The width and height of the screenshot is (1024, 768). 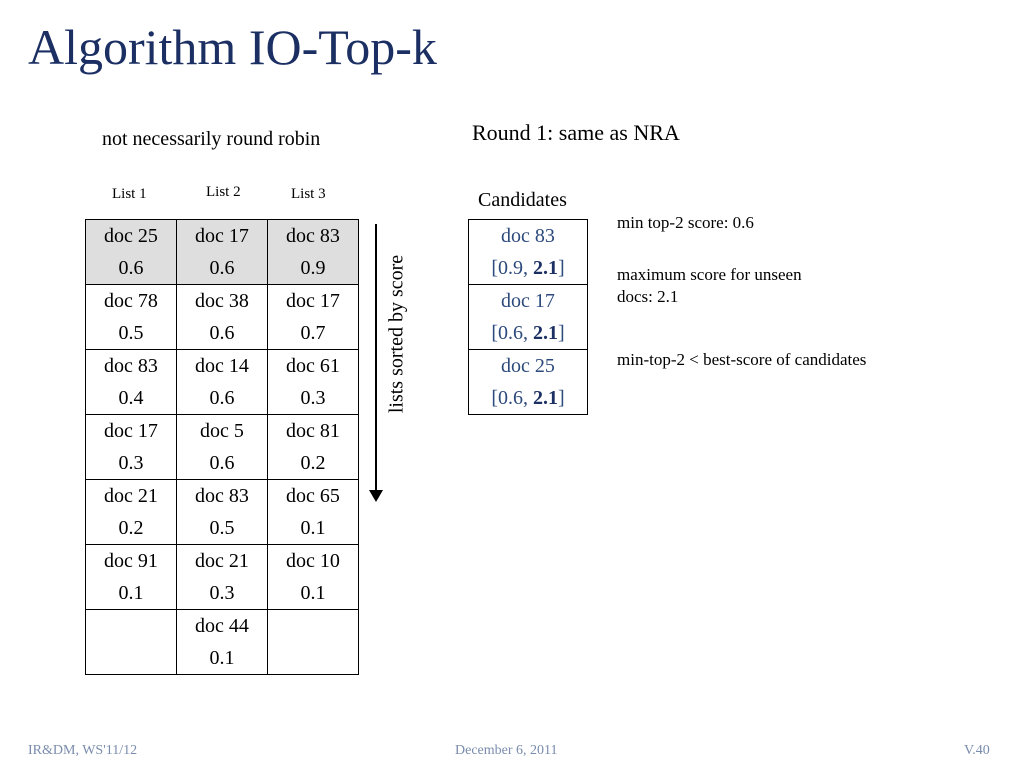 What do you see at coordinates (528, 301) in the screenshot?
I see `candidate-doc: doc 17` at bounding box center [528, 301].